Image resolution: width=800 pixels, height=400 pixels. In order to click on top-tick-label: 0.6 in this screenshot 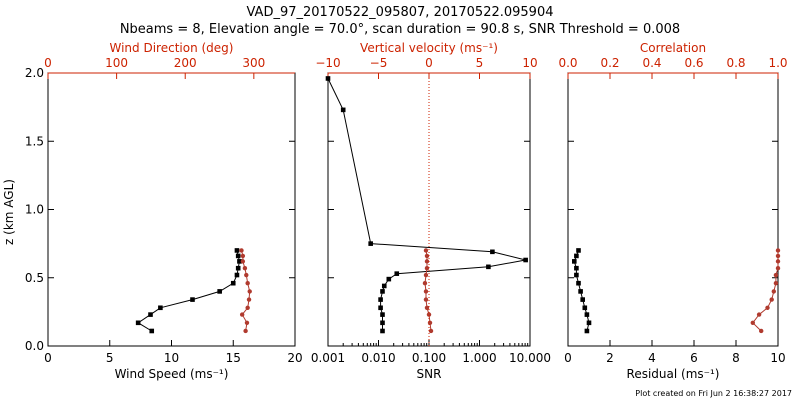, I will do `click(693, 63)`.